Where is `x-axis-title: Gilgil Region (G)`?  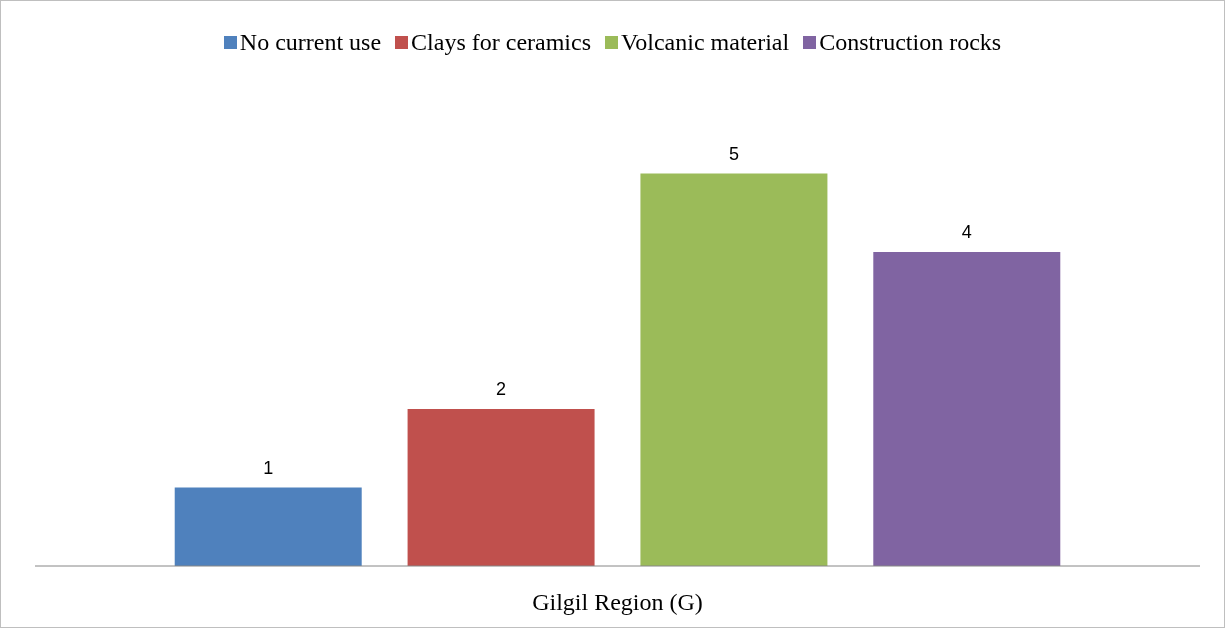
x-axis-title: Gilgil Region (G) is located at coordinates (617, 602).